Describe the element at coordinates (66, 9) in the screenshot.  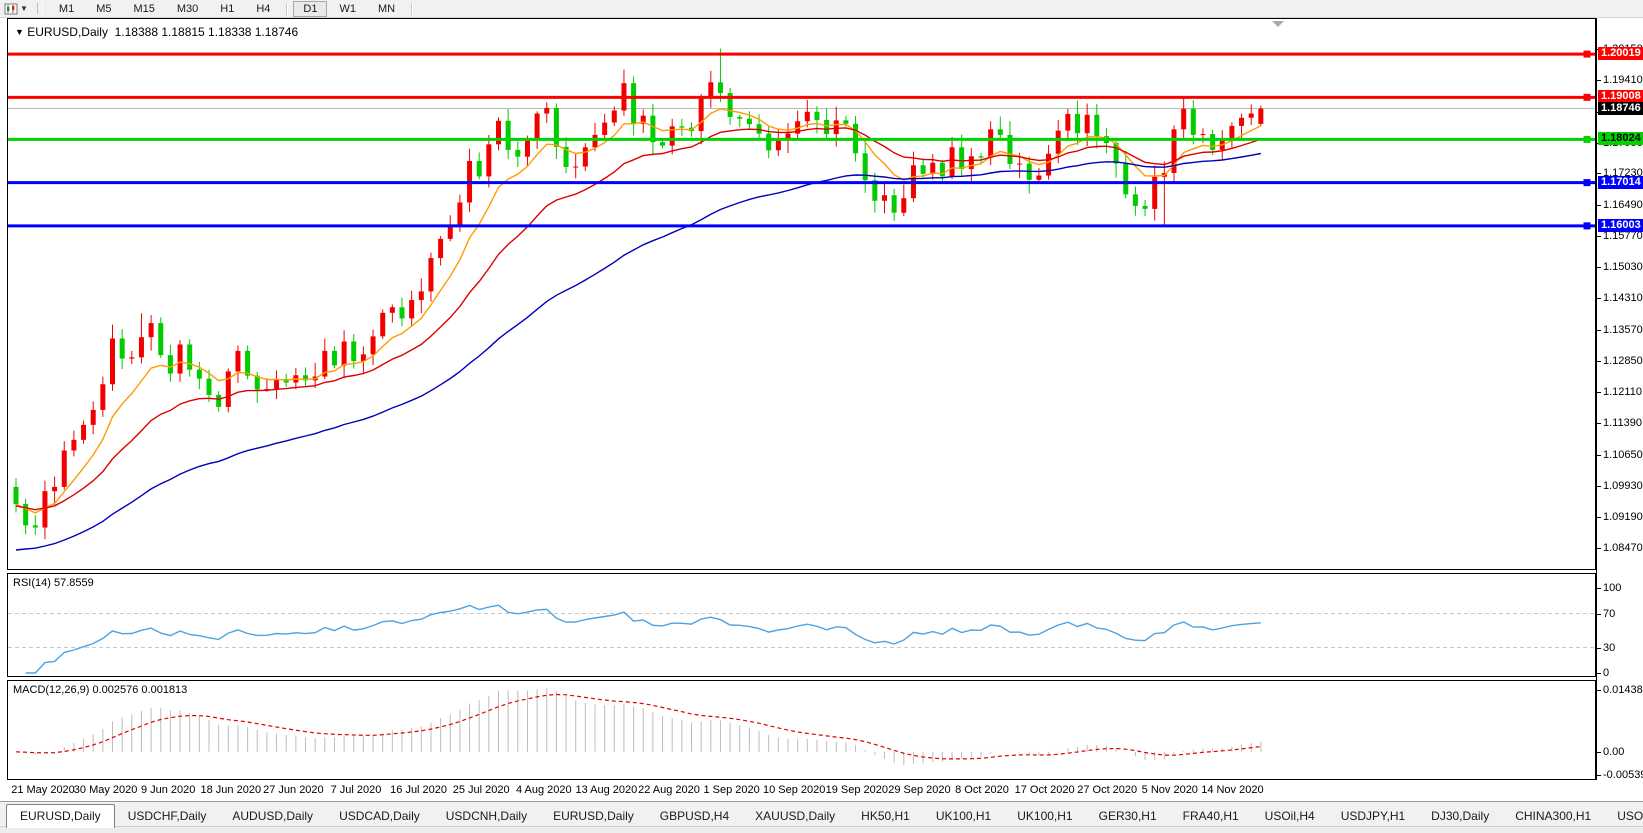
I see `timeframe-m1-button: M1` at that location.